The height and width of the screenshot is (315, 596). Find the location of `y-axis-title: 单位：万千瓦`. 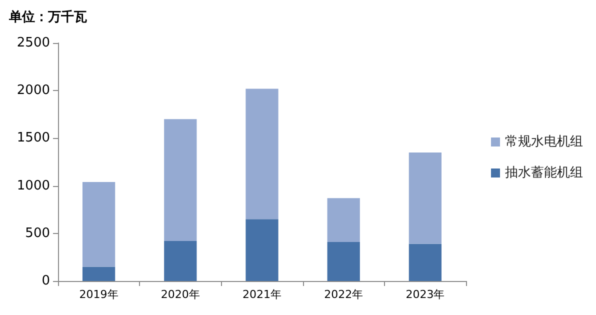

y-axis-title: 单位：万千瓦 is located at coordinates (47, 17).